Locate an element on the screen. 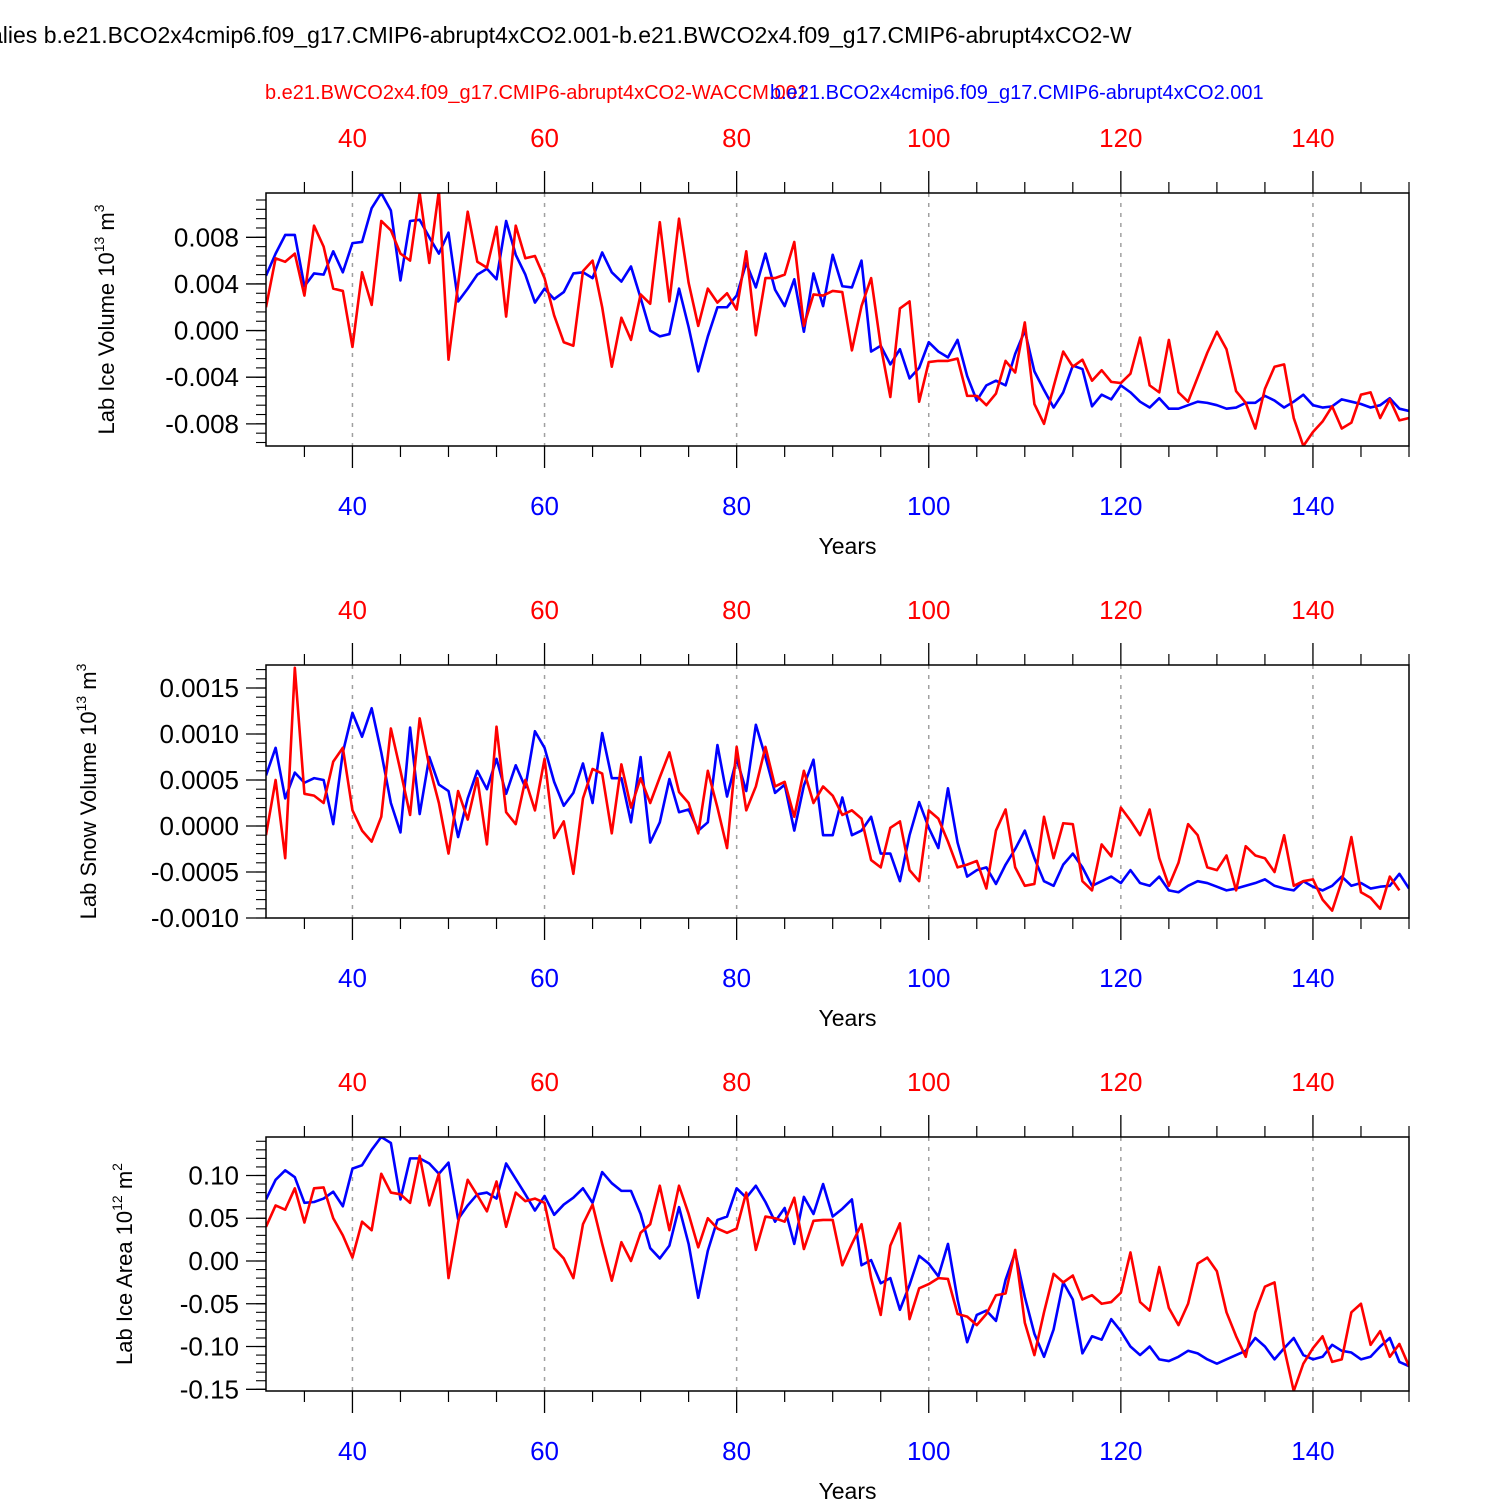 This screenshot has height=1500, width=1500. y-tick-label: -0.10 is located at coordinates (209, 1347).